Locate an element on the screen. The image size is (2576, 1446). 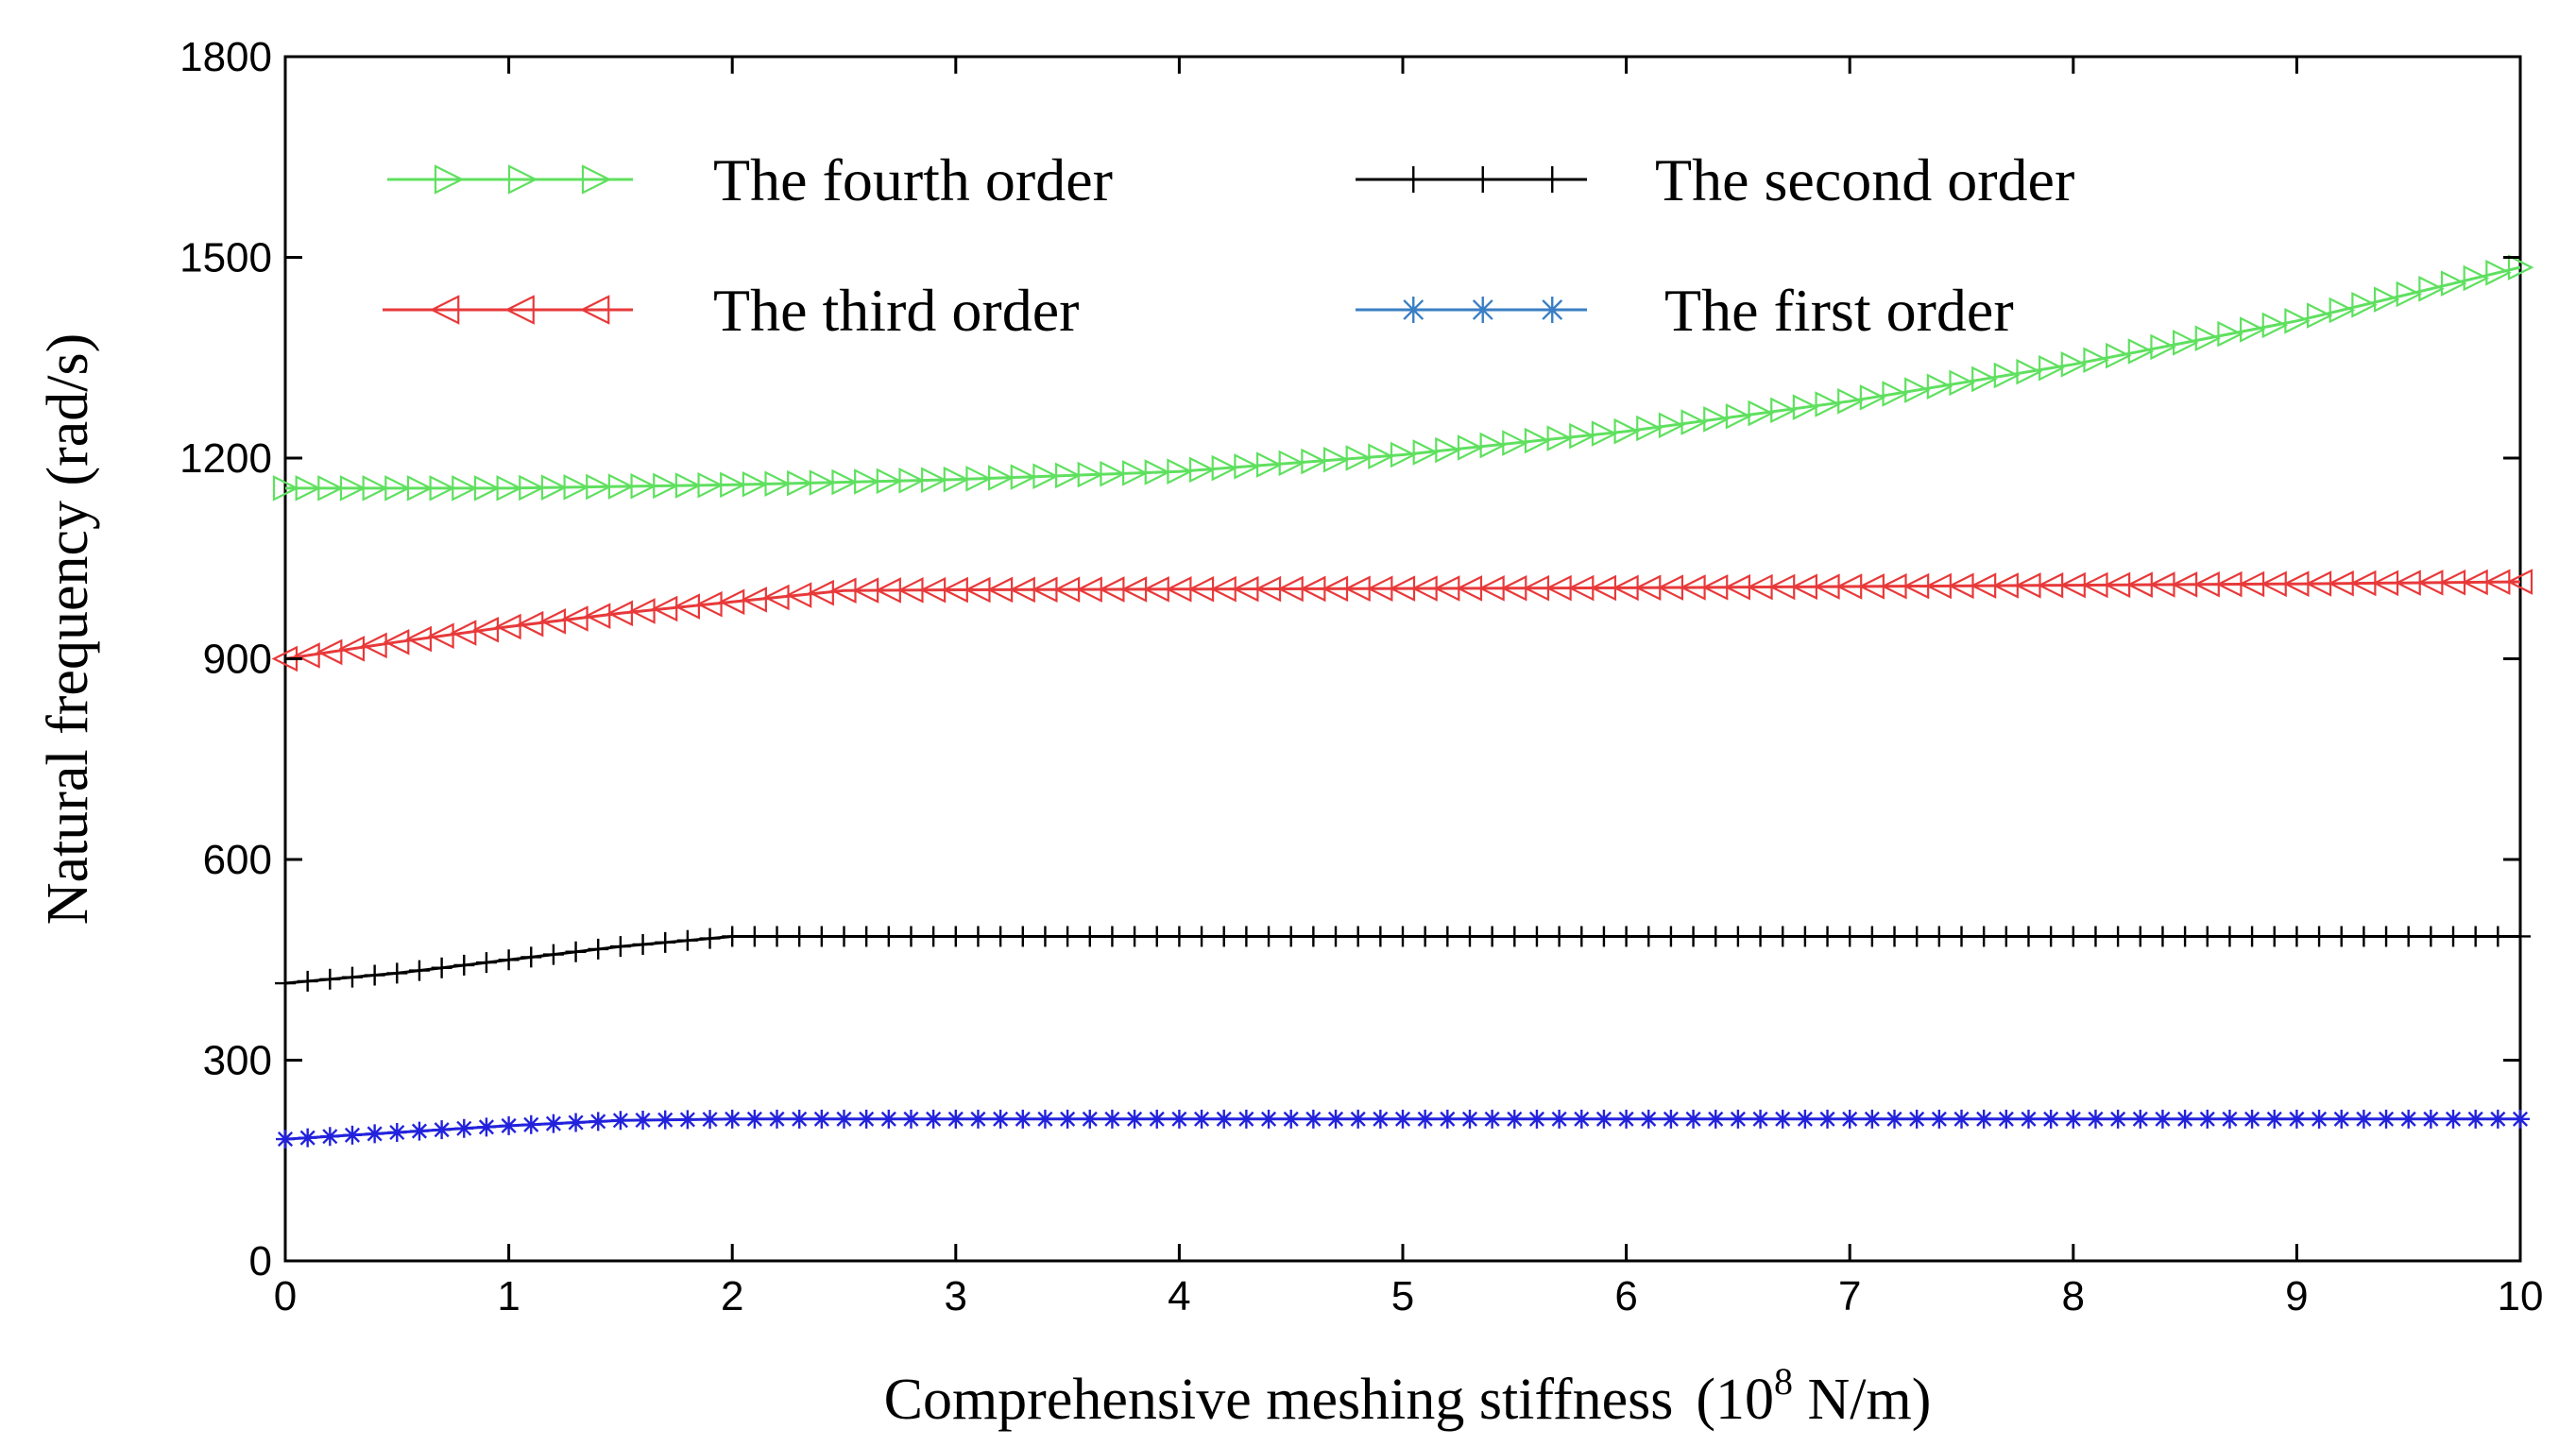
x-tick-label: 10 is located at coordinates (2521, 1296).